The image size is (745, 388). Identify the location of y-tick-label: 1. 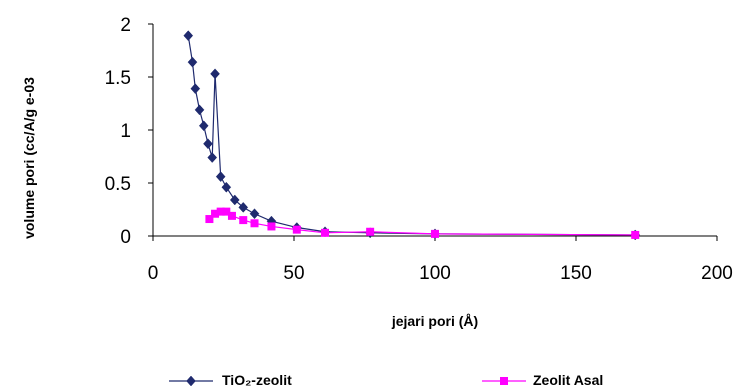
(125, 131).